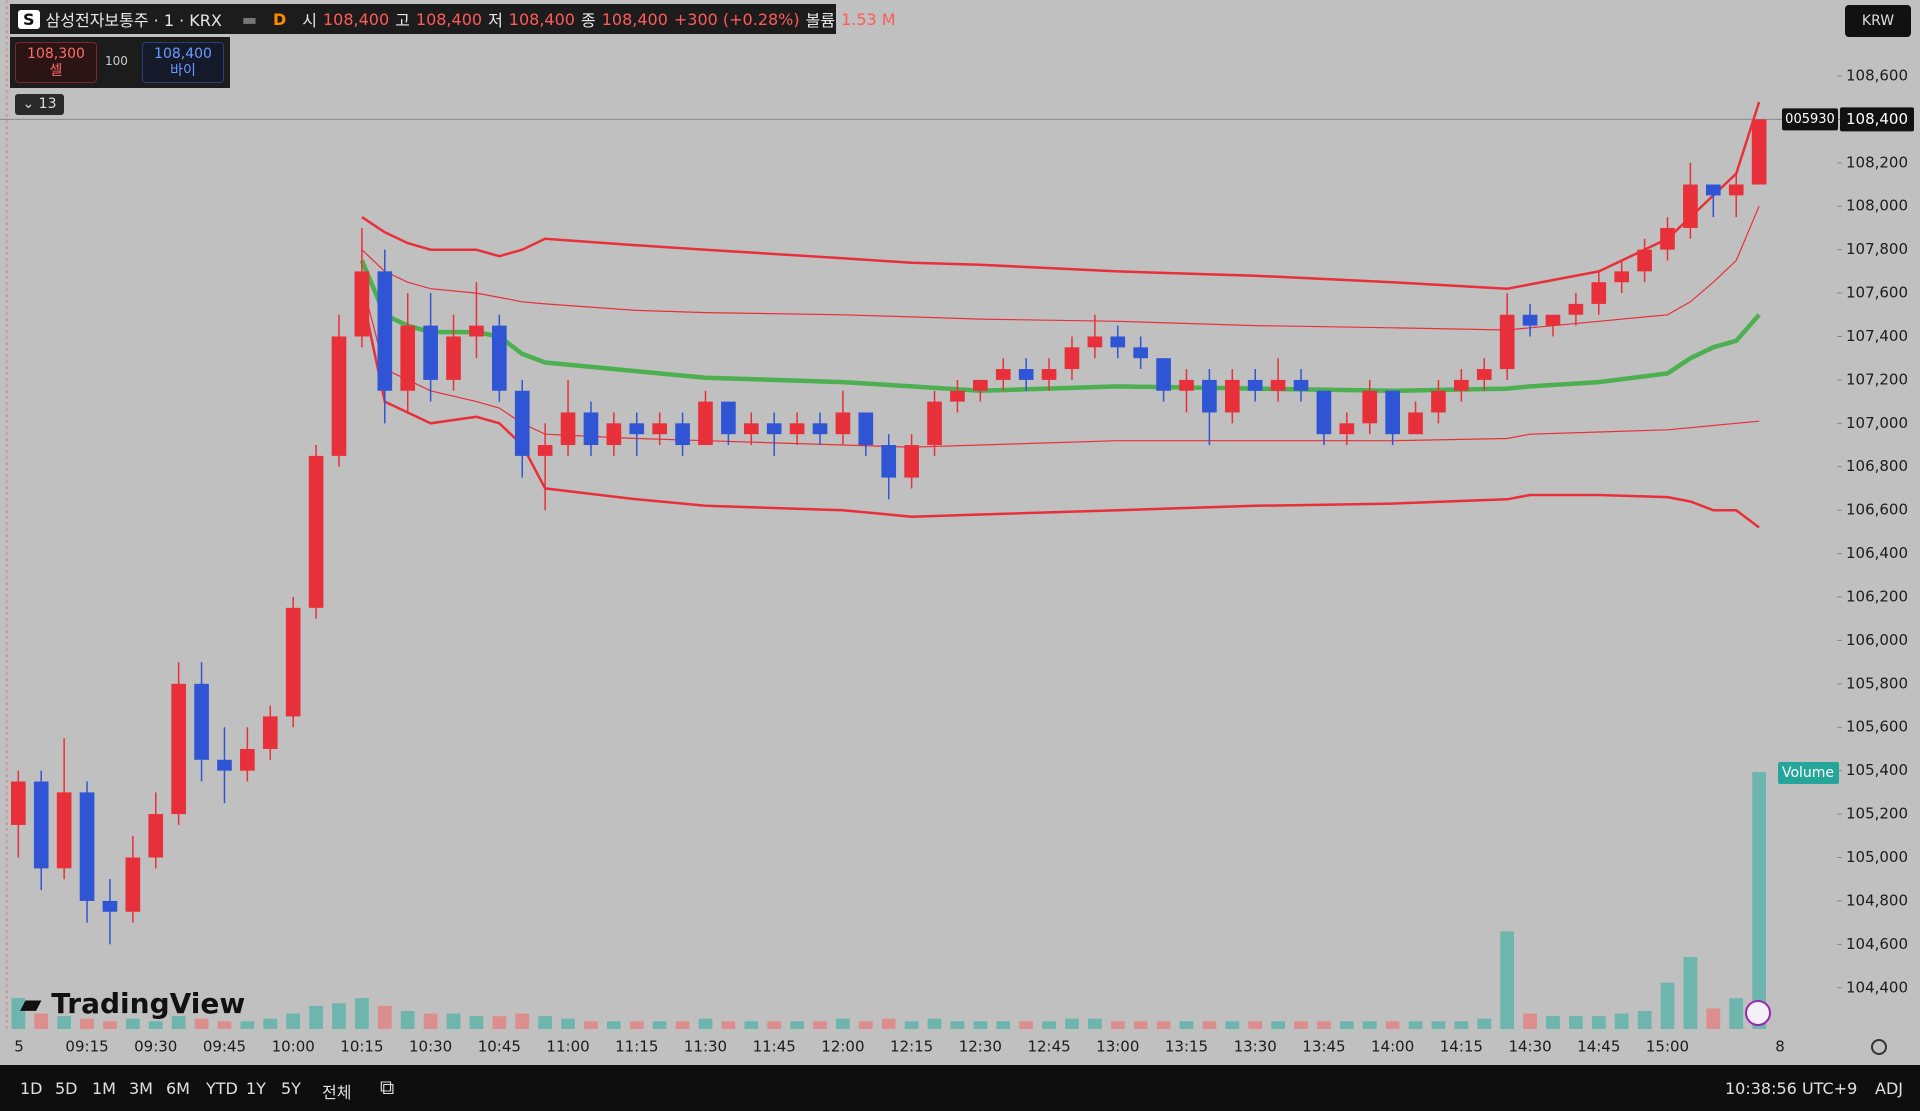 This screenshot has height=1111, width=1920. Describe the element at coordinates (120, 62) in the screenshot. I see `trade-panel: 108,300 셀 100 108,400 바이` at that location.